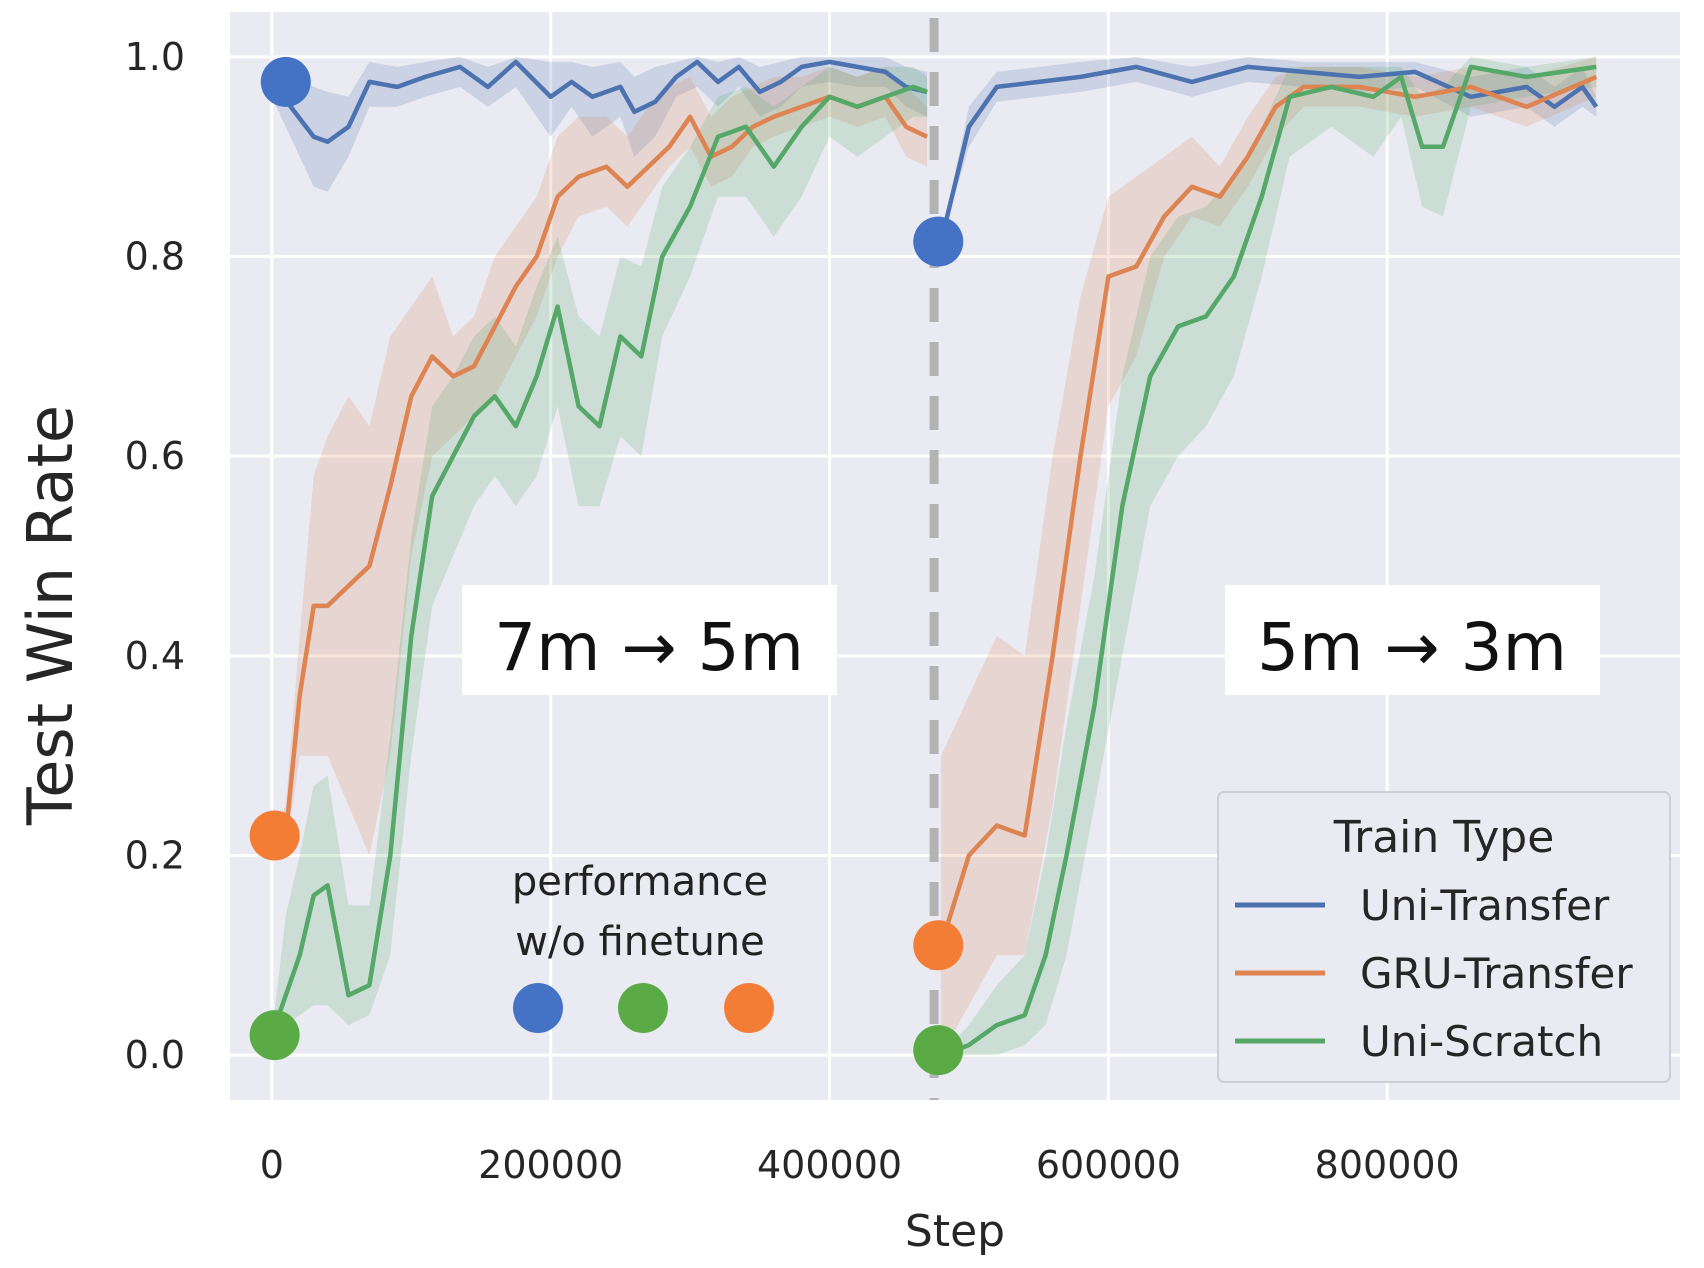  What do you see at coordinates (640, 882) in the screenshot?
I see `note-line-1: performance` at bounding box center [640, 882].